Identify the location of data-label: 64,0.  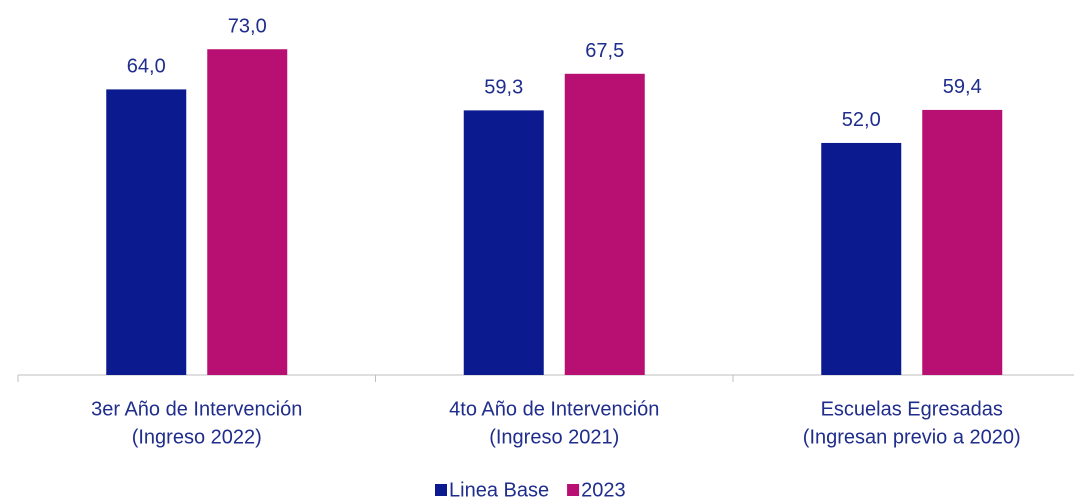
(146, 67).